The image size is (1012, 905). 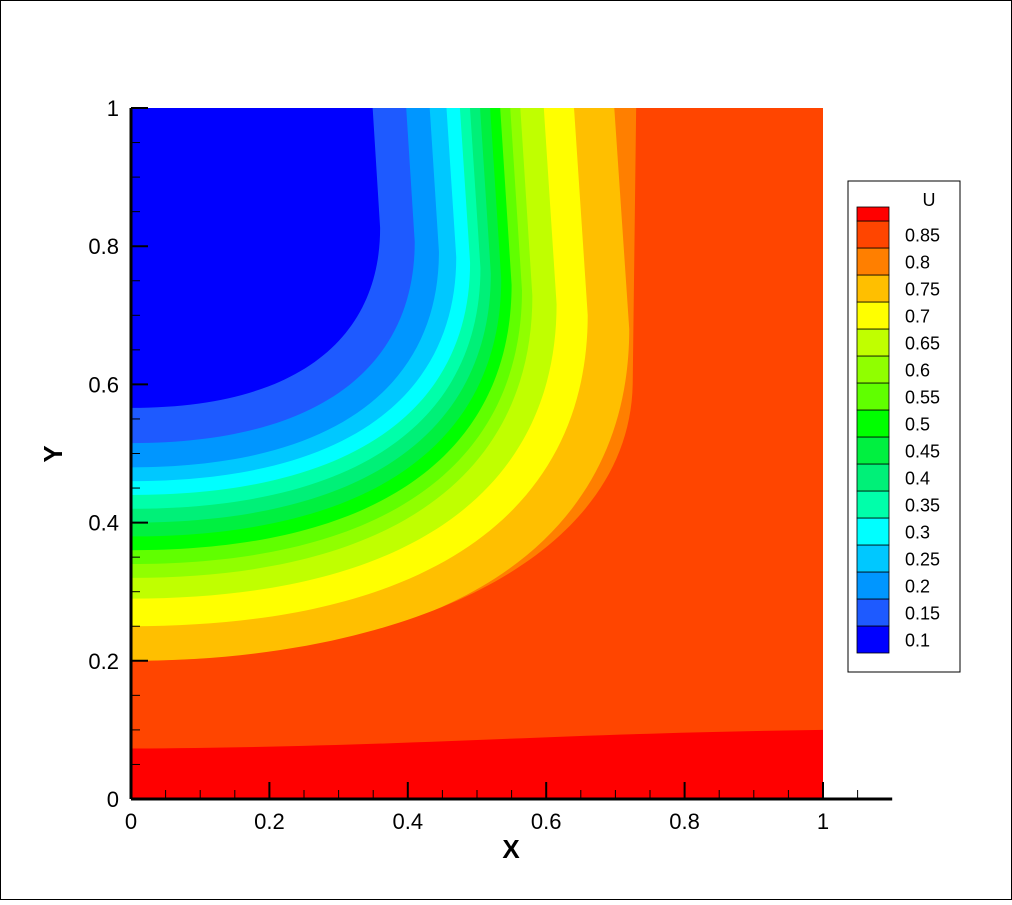 I want to click on legend-label: 0.2, so click(x=917, y=587).